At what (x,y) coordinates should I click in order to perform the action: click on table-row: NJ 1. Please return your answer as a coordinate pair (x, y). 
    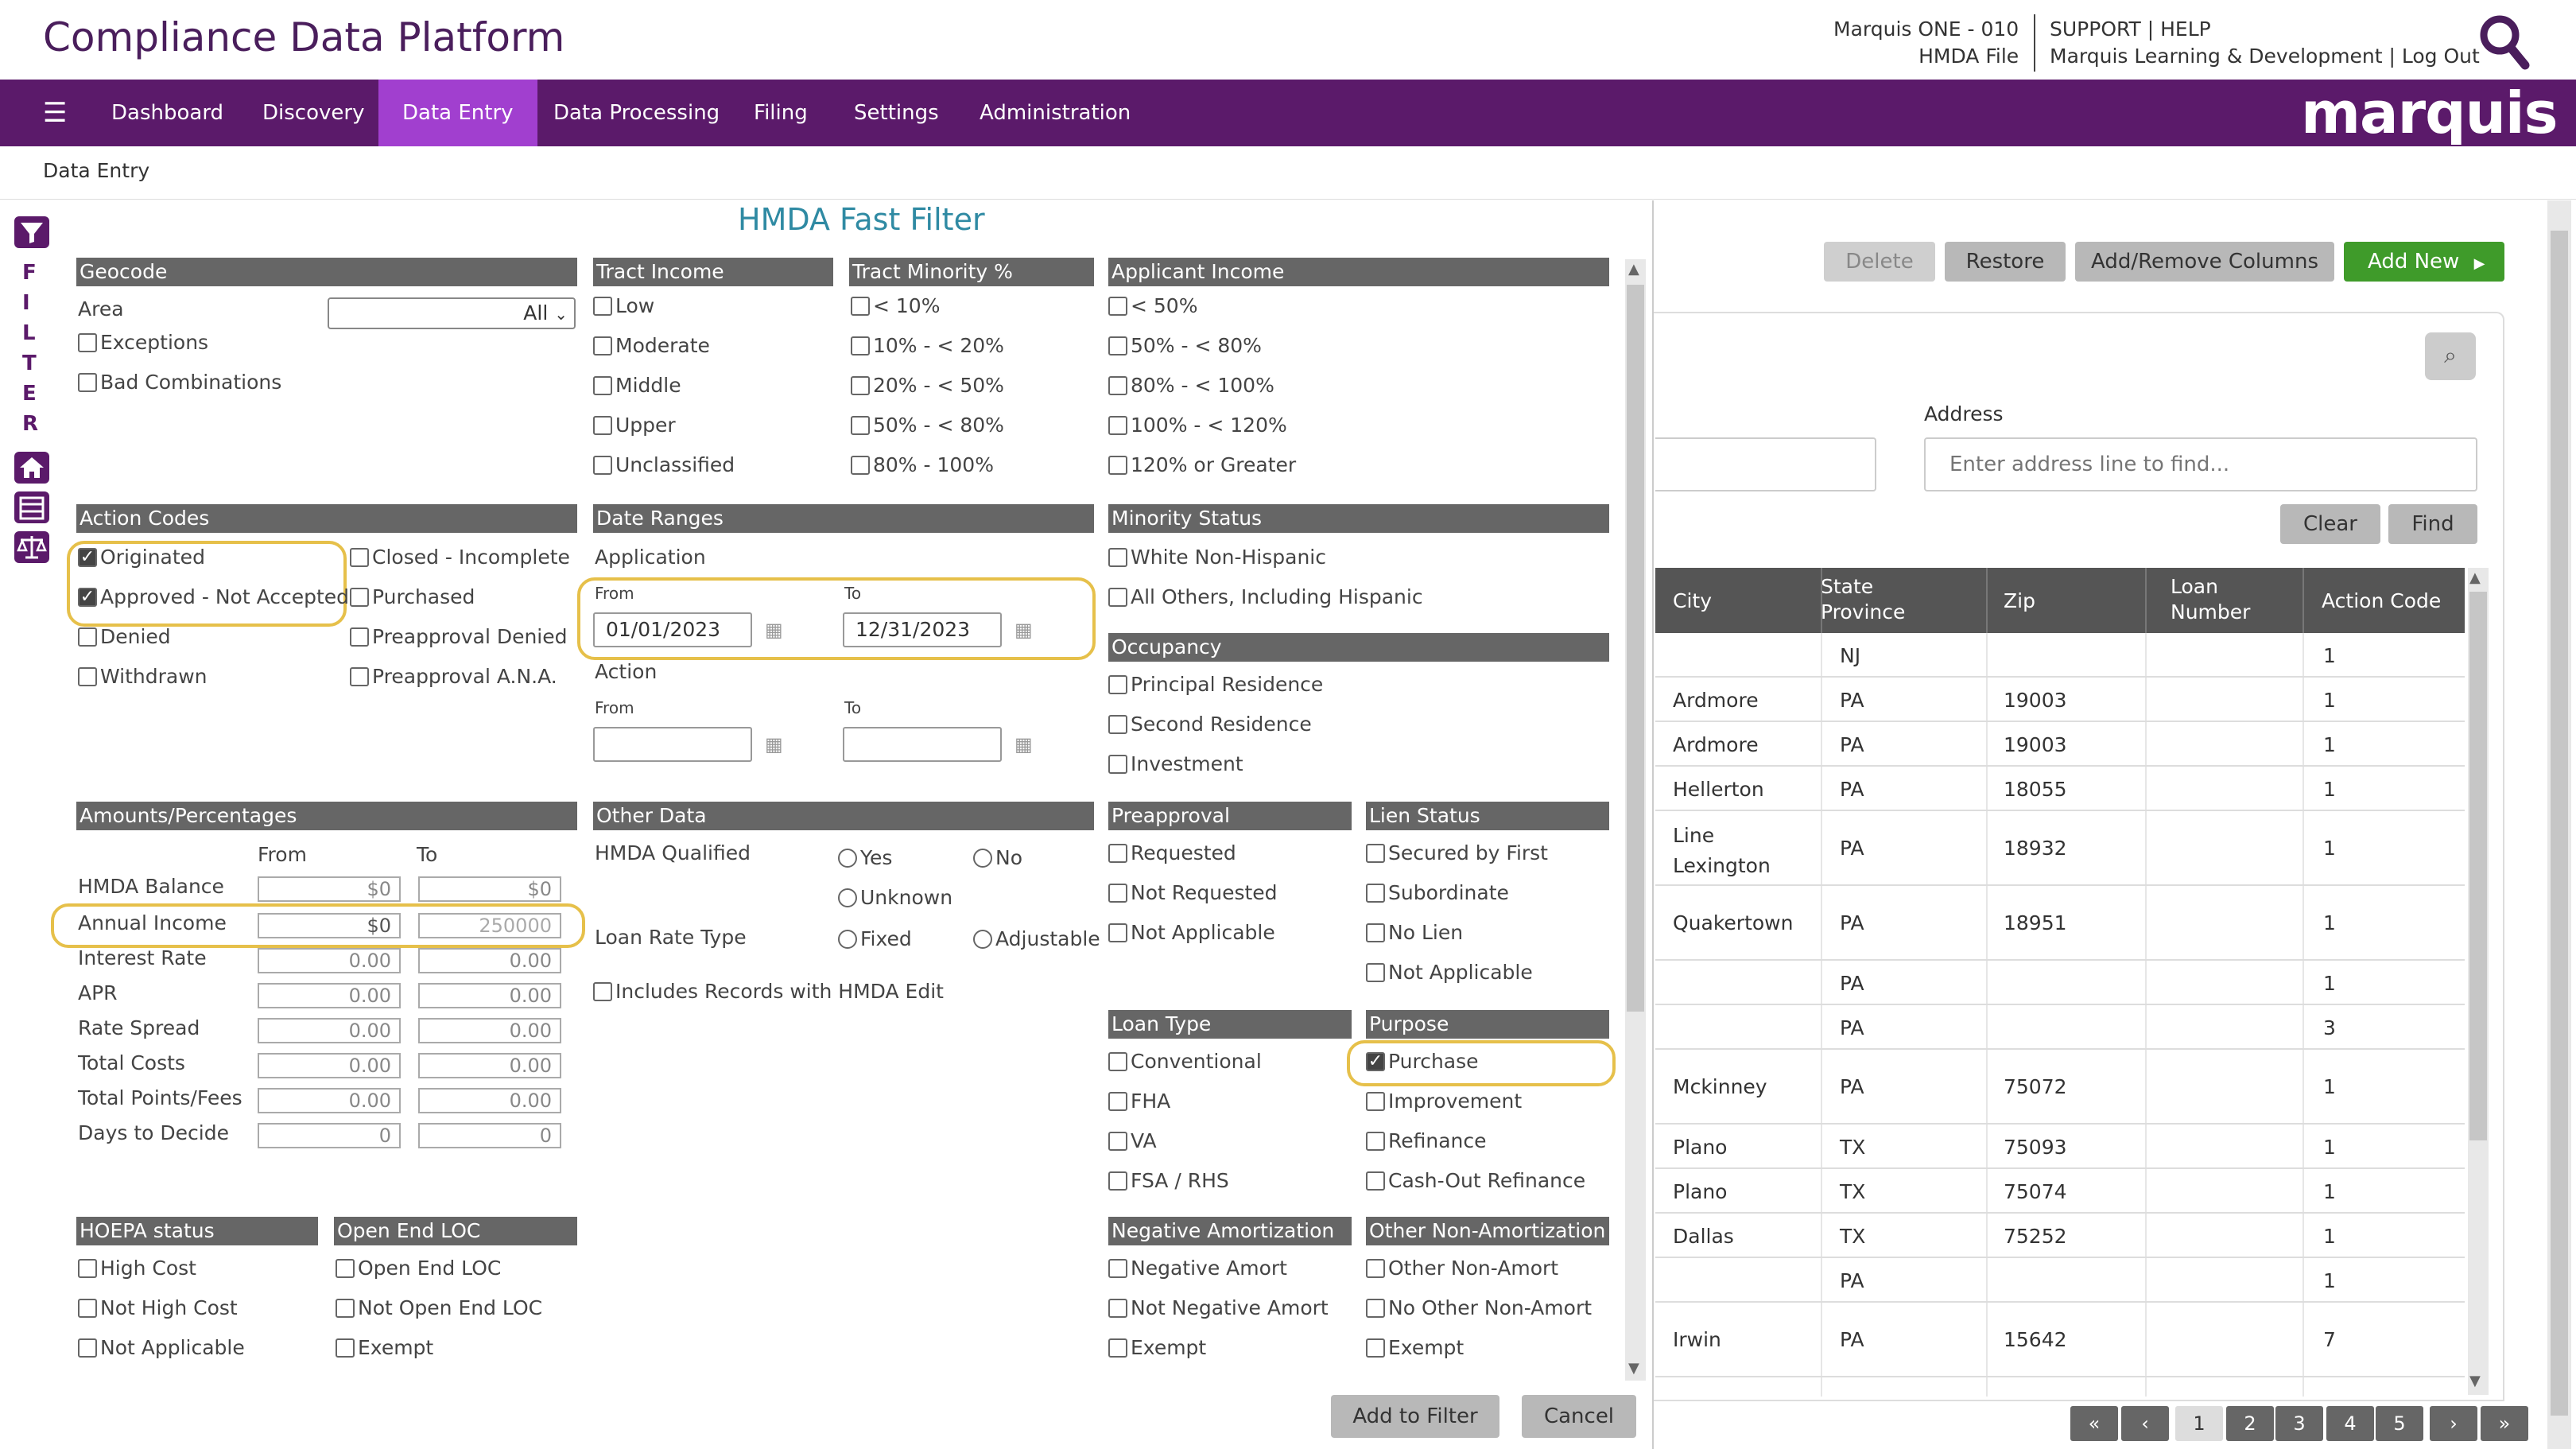
    Looking at the image, I should click on (2060, 655).